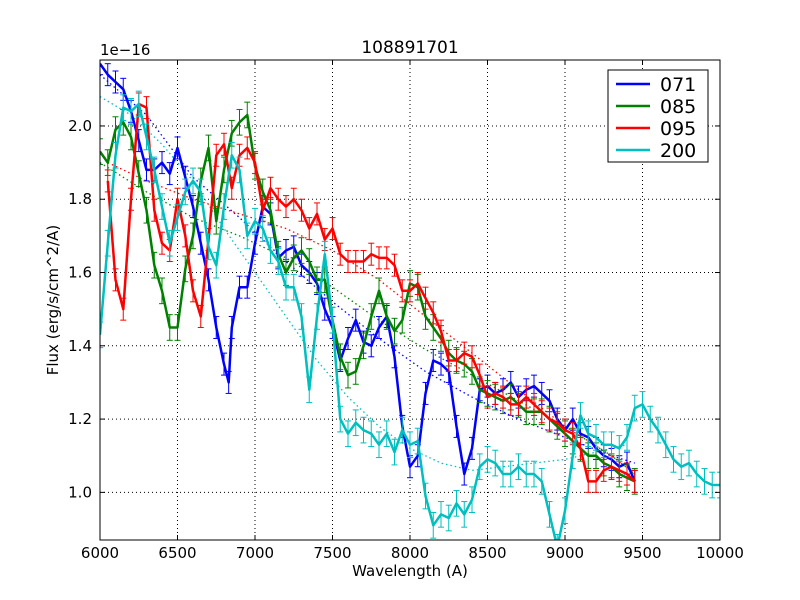 The height and width of the screenshot is (600, 800). What do you see at coordinates (678, 85) in the screenshot?
I see `legend-label-071: 071` at bounding box center [678, 85].